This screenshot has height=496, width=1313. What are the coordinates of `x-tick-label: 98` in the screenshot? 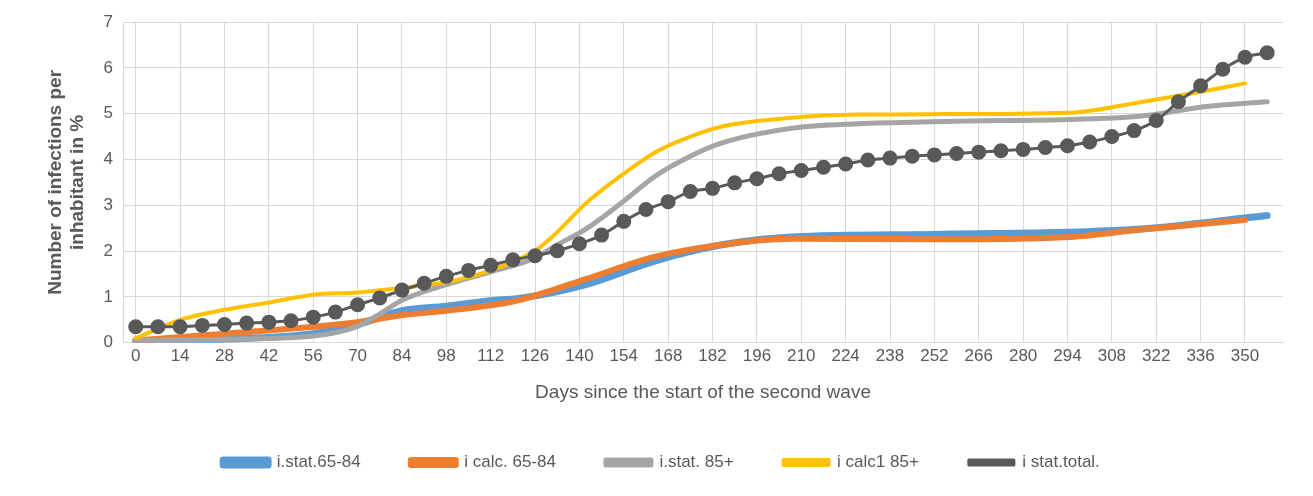 It's located at (446, 355).